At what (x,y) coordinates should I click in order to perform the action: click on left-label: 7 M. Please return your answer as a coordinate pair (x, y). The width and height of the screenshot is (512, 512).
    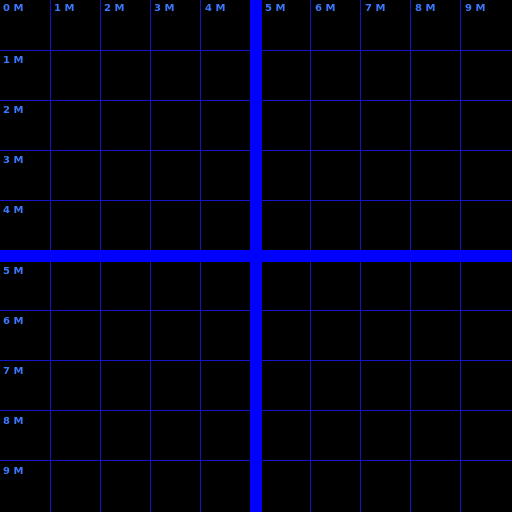
    Looking at the image, I should click on (13, 371).